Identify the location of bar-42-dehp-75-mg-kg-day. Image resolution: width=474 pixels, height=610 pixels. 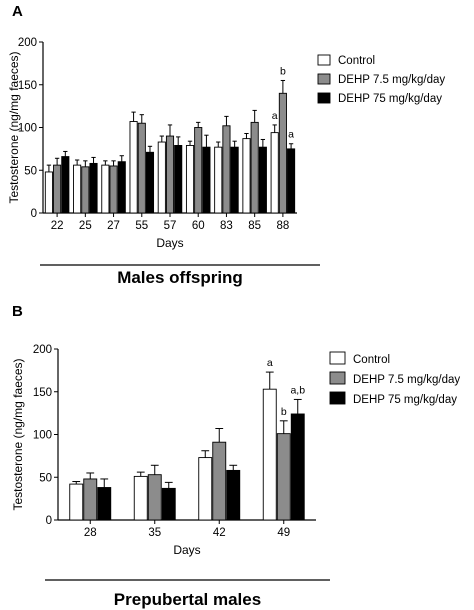
(233, 495).